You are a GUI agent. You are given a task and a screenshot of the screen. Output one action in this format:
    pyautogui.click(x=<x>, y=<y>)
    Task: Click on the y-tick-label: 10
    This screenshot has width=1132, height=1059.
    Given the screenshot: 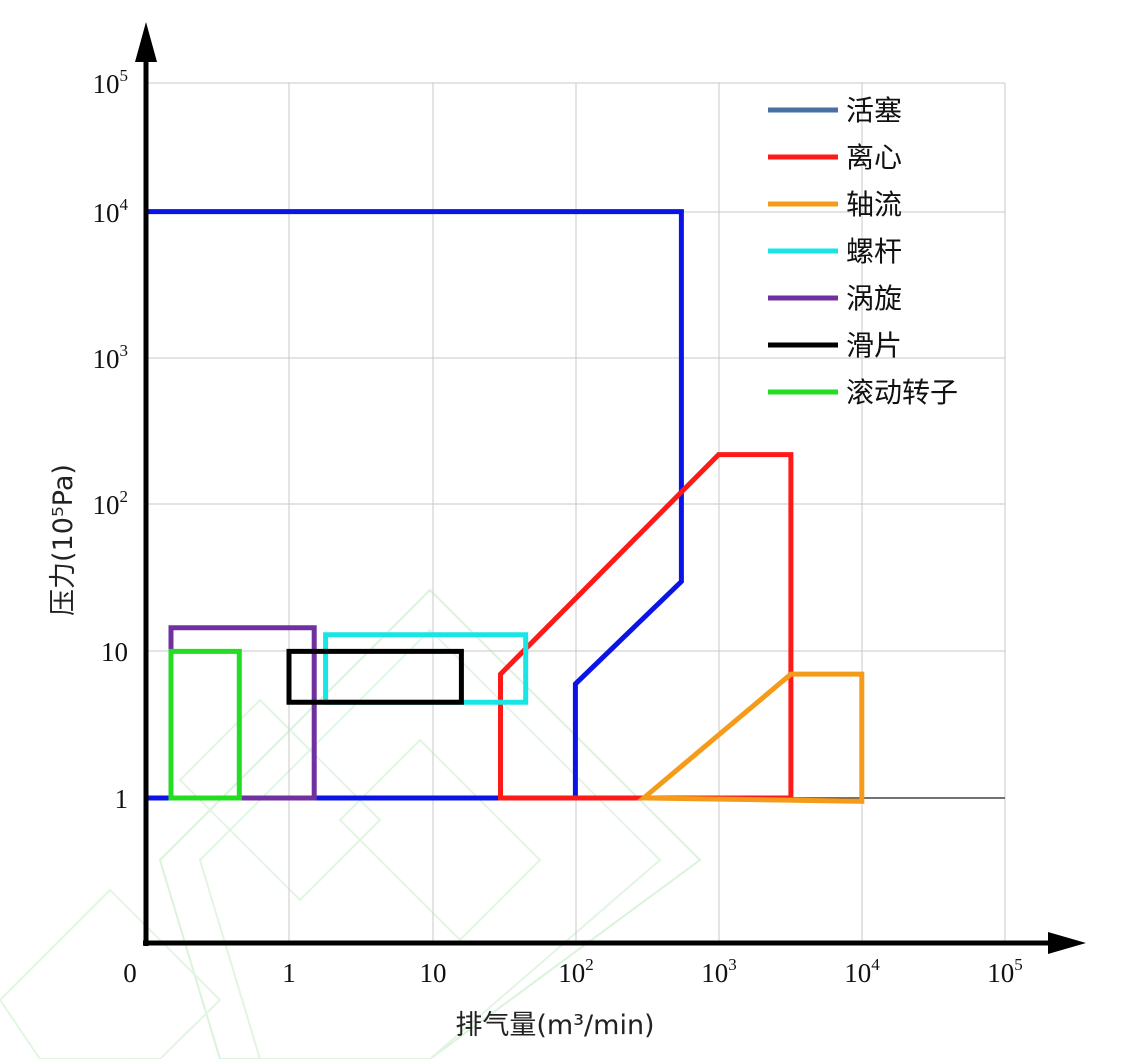 What is the action you would take?
    pyautogui.click(x=114, y=652)
    